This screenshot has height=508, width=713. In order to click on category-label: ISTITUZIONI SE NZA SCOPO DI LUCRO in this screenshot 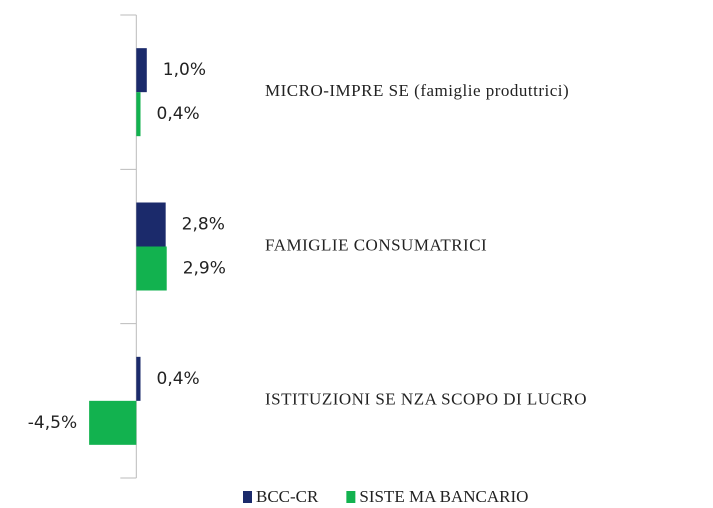, I will do `click(426, 399)`.